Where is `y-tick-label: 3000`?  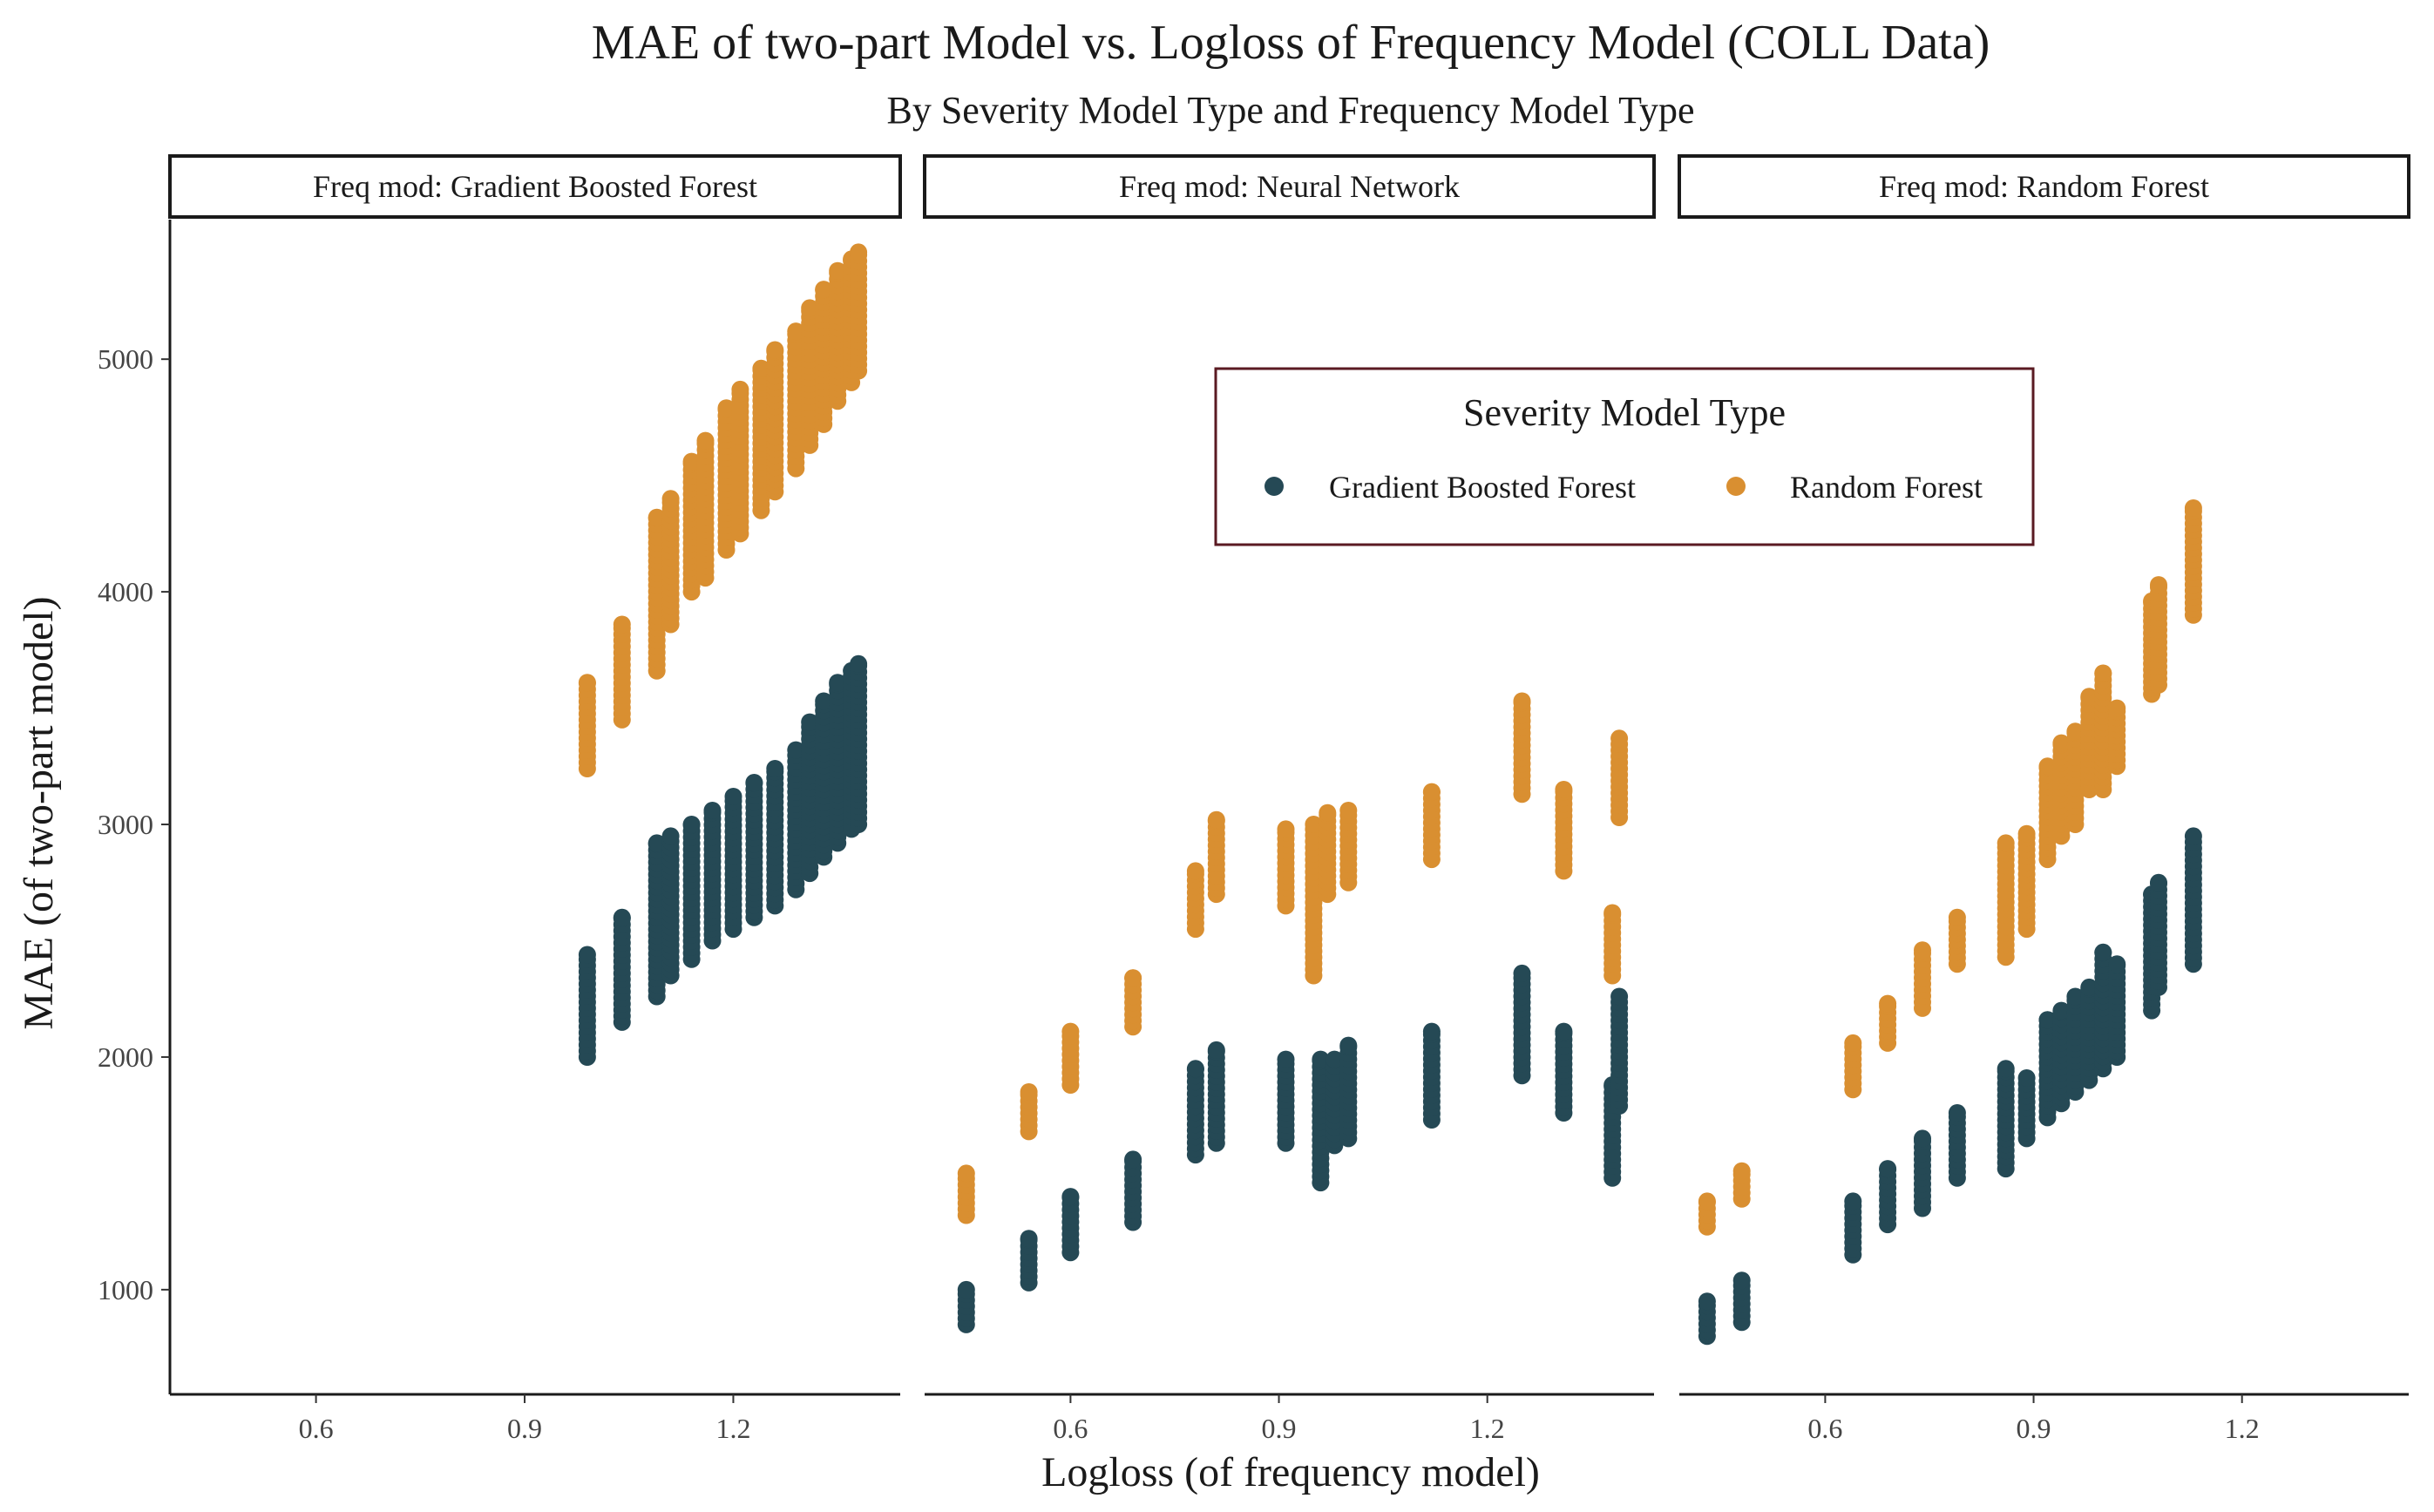 y-tick-label: 3000 is located at coordinates (125, 824).